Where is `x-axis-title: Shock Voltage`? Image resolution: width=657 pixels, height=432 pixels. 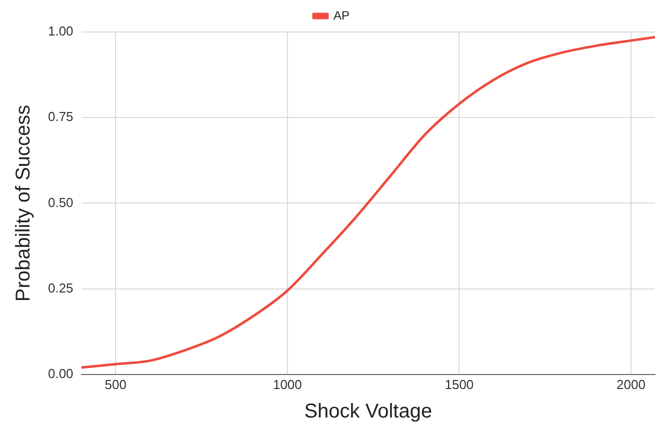 x-axis-title: Shock Voltage is located at coordinates (368, 411).